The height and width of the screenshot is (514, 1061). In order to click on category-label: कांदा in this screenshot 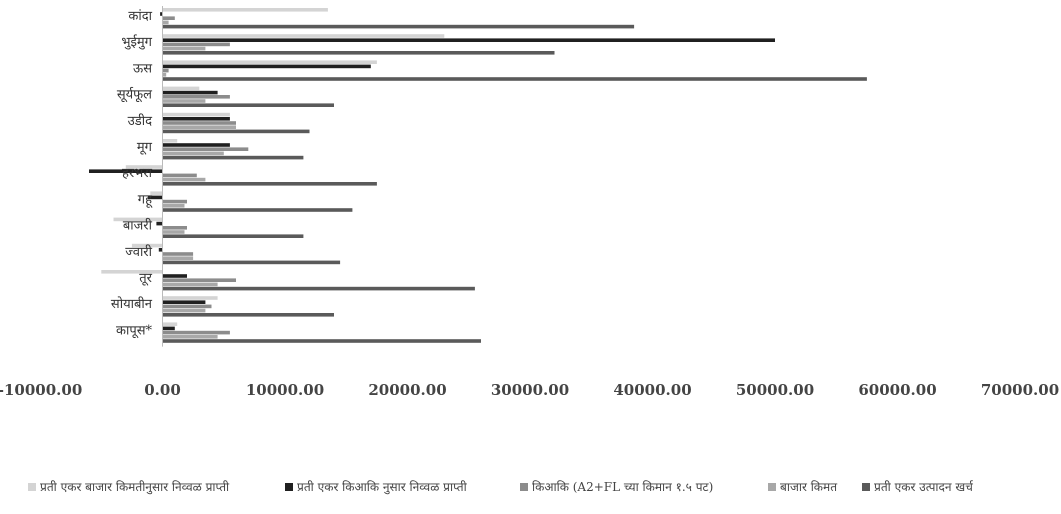, I will do `click(140, 16)`.